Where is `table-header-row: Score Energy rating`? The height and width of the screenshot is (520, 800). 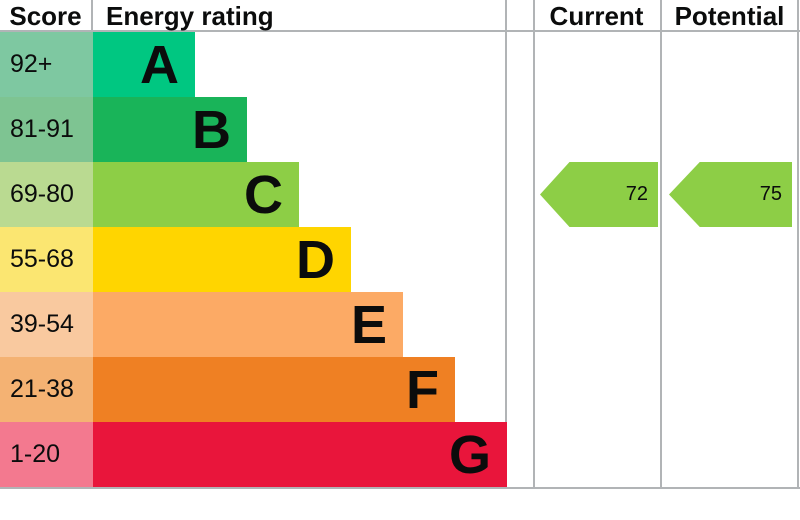
table-header-row: Score Energy rating is located at coordinates (253, 16).